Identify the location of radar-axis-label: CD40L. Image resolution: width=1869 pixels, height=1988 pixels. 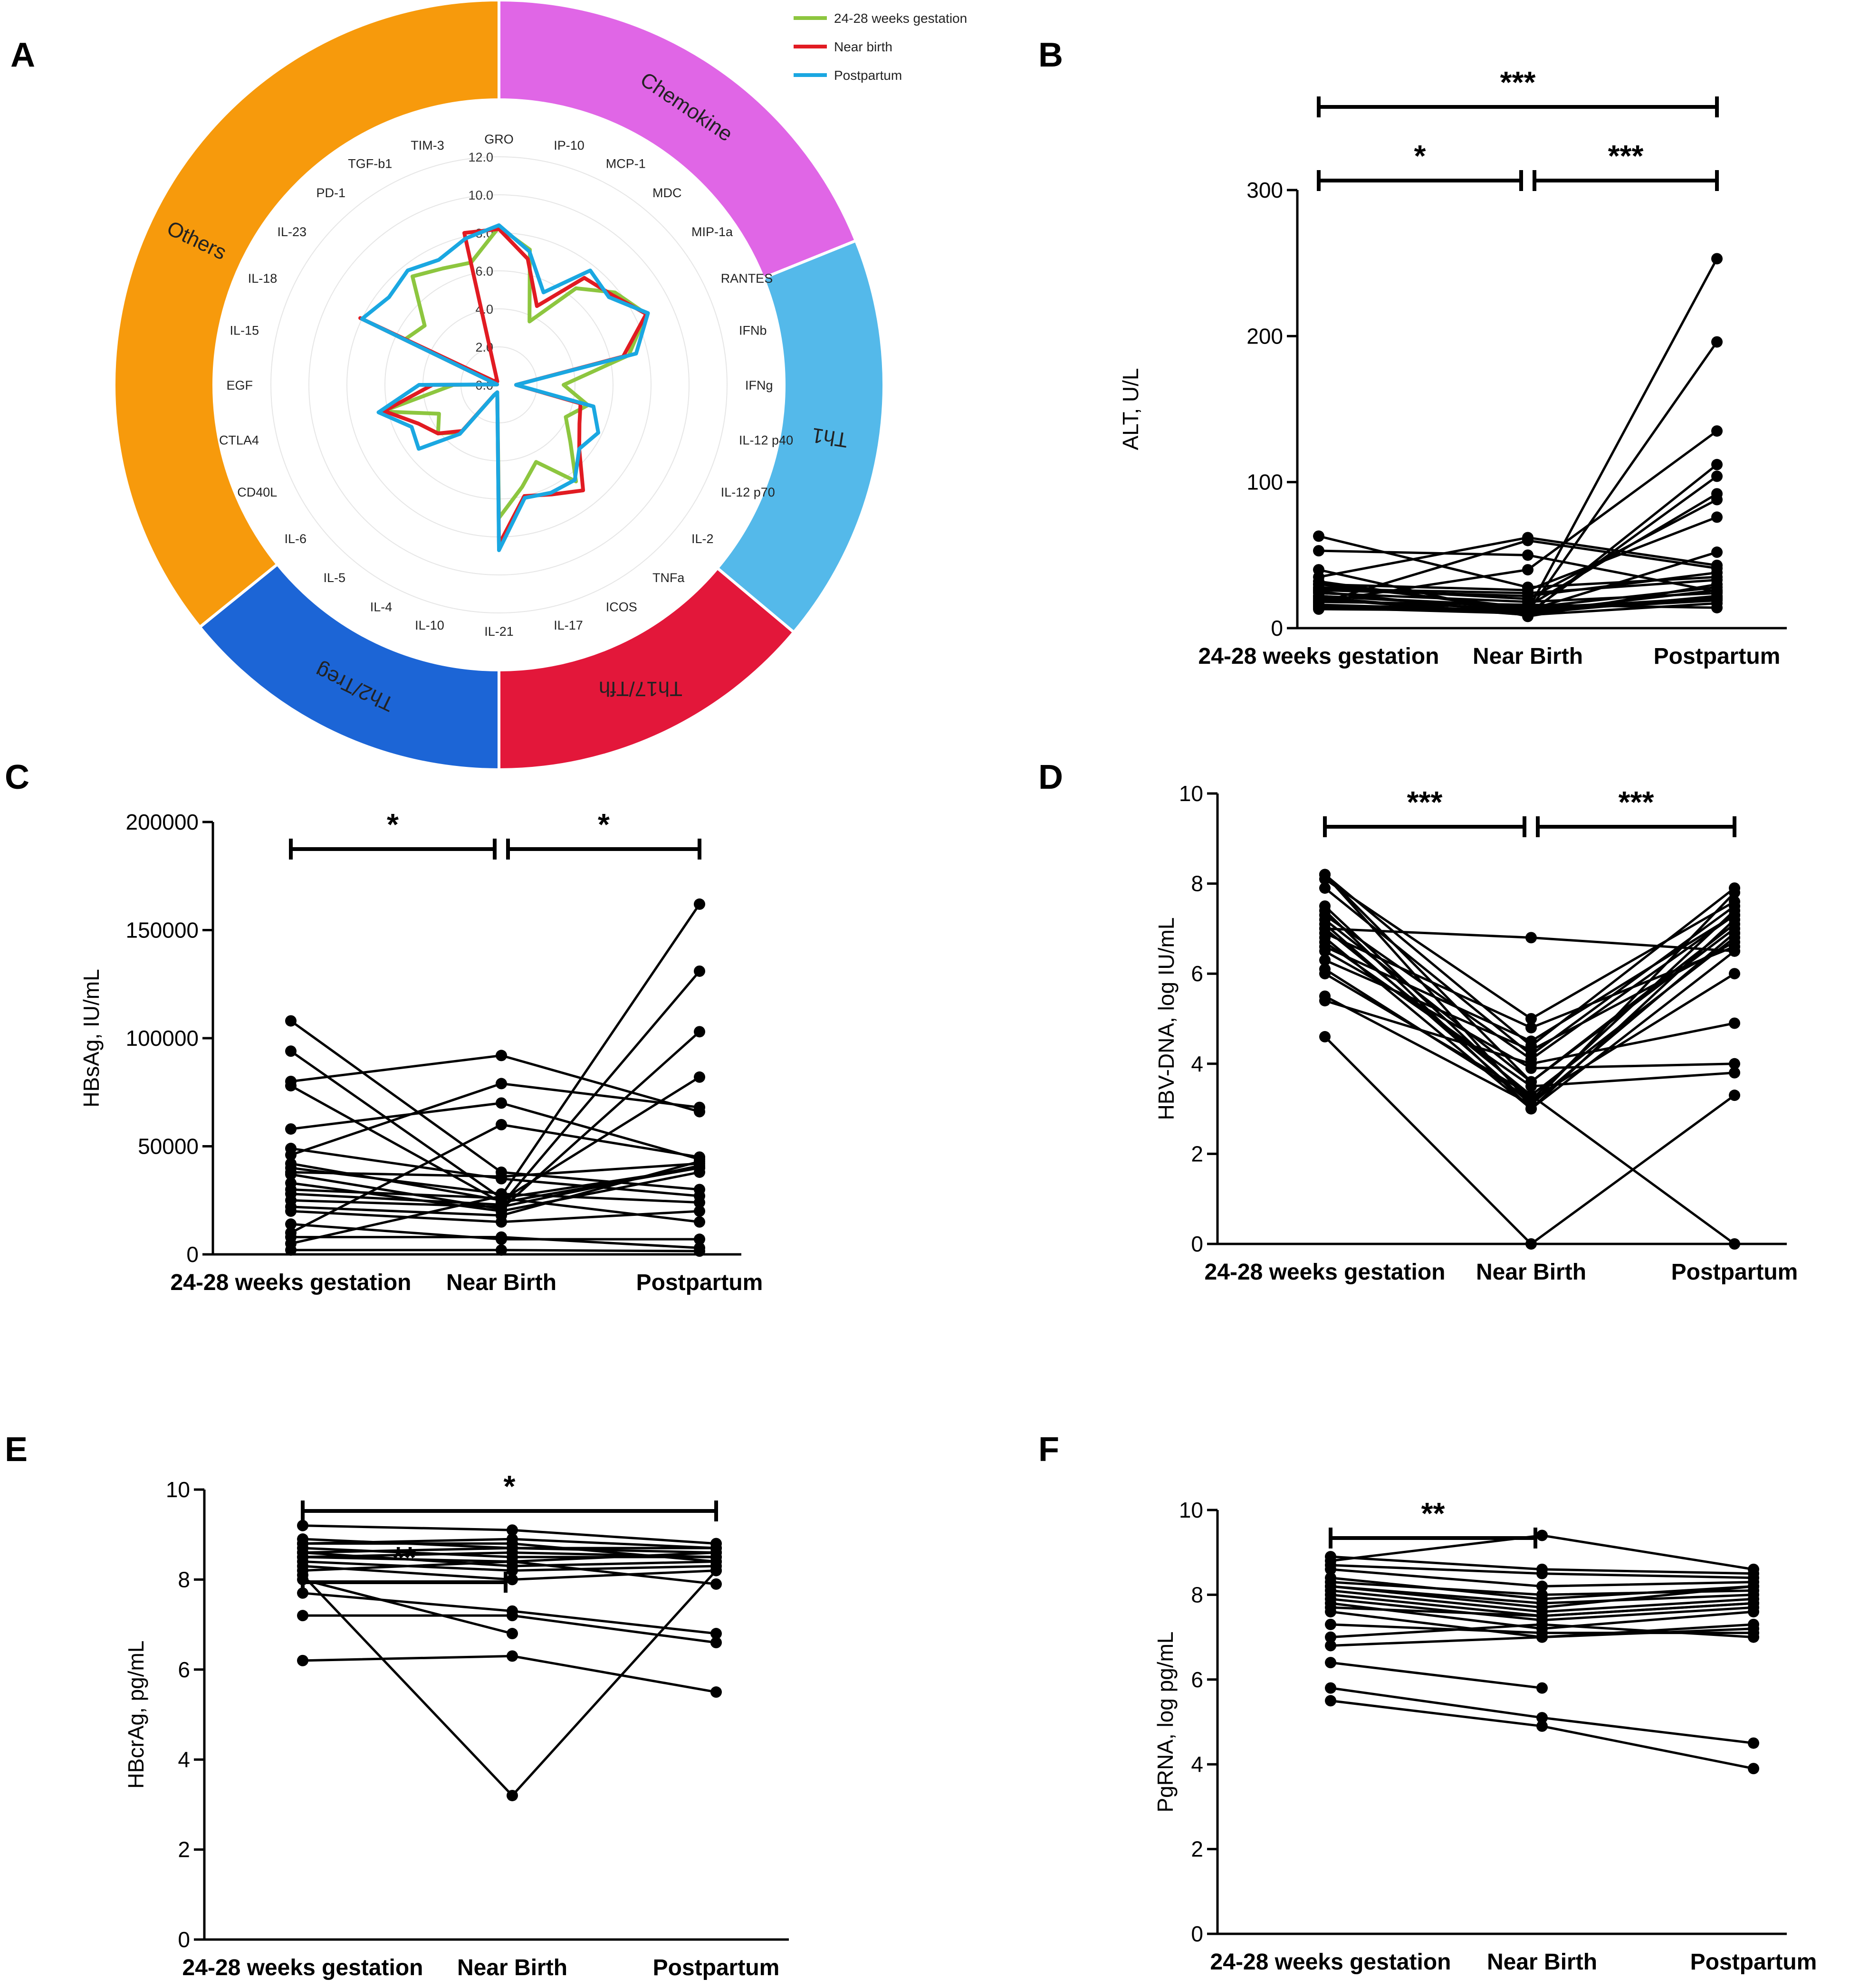
(257, 492).